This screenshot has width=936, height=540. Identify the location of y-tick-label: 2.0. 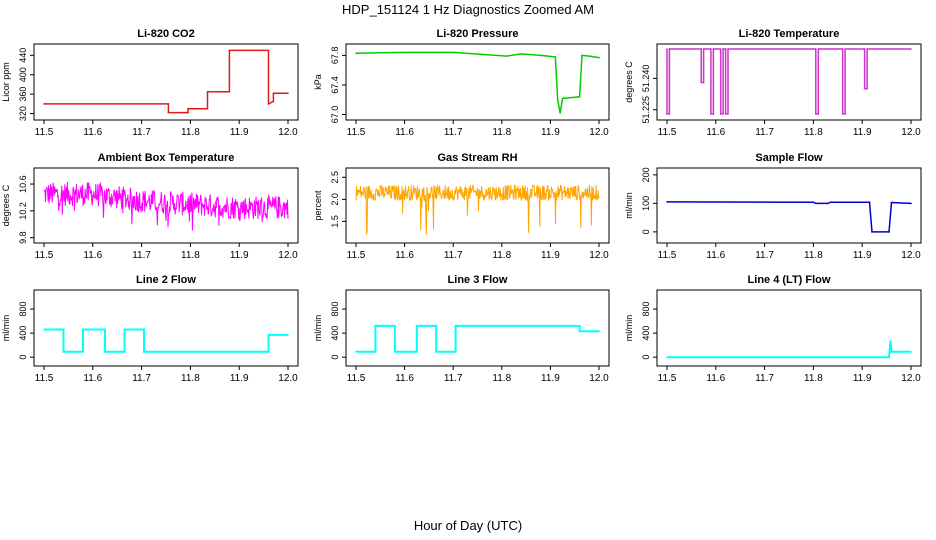
(335, 199).